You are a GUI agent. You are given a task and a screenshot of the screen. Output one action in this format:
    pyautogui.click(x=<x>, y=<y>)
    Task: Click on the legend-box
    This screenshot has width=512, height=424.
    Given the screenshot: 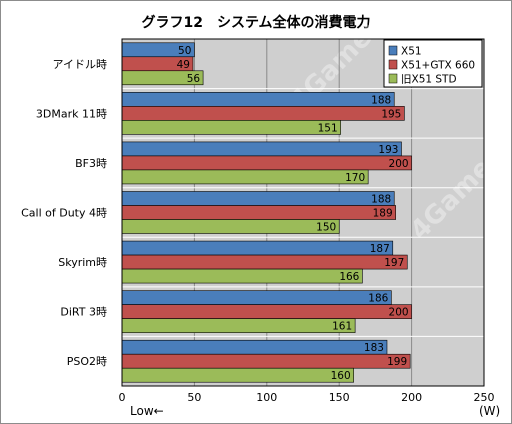 What is the action you would take?
    pyautogui.click(x=433, y=63)
    